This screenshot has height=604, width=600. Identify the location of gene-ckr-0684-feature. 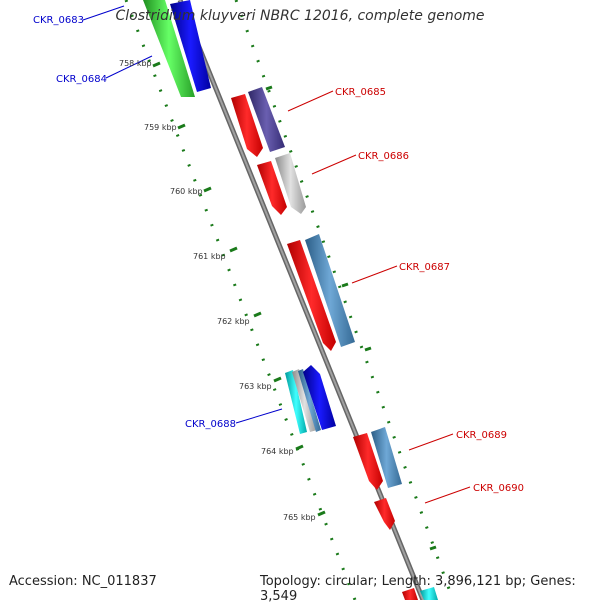
(190, 46).